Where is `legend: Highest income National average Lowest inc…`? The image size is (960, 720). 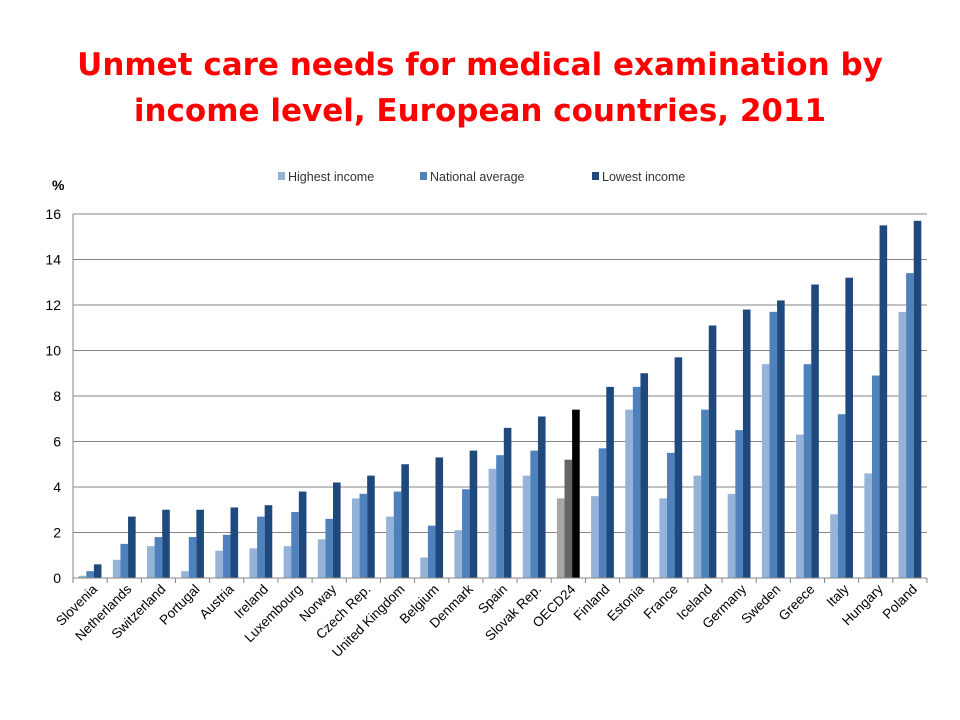 legend: Highest income National average Lowest inc… is located at coordinates (481, 177).